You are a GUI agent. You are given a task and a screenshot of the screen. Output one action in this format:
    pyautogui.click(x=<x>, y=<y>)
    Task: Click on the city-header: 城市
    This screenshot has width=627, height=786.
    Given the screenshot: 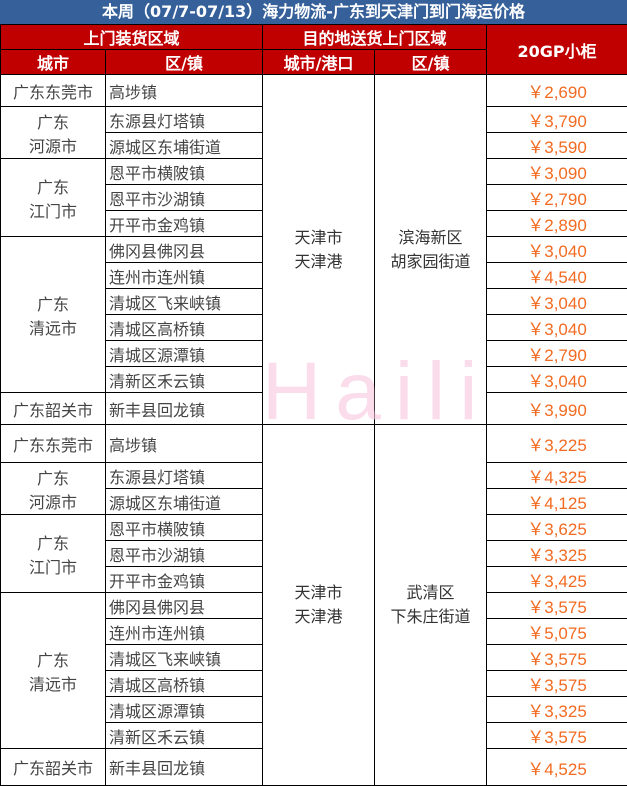 What is the action you would take?
    pyautogui.click(x=53, y=62)
    